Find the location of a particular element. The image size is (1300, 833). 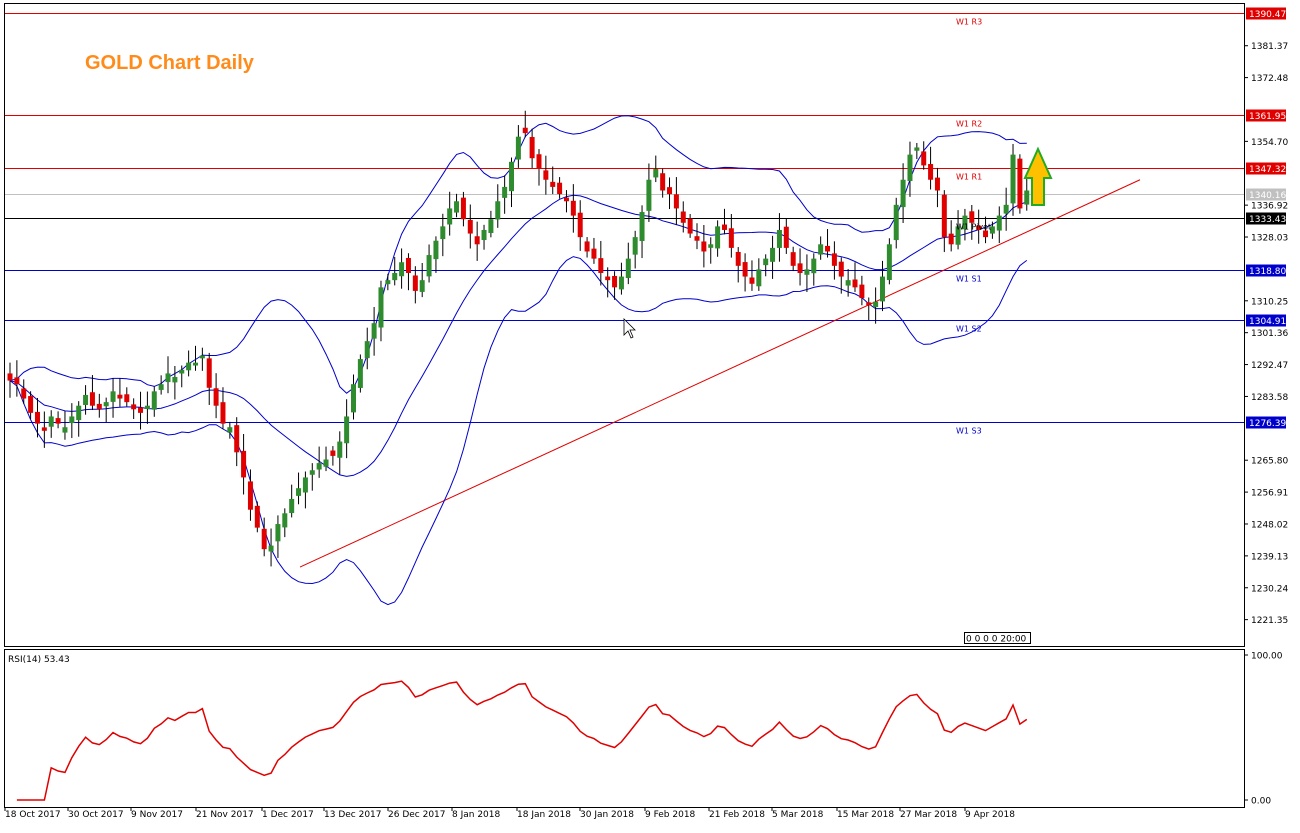

up-arrow-outline is located at coordinates (1038, 176).